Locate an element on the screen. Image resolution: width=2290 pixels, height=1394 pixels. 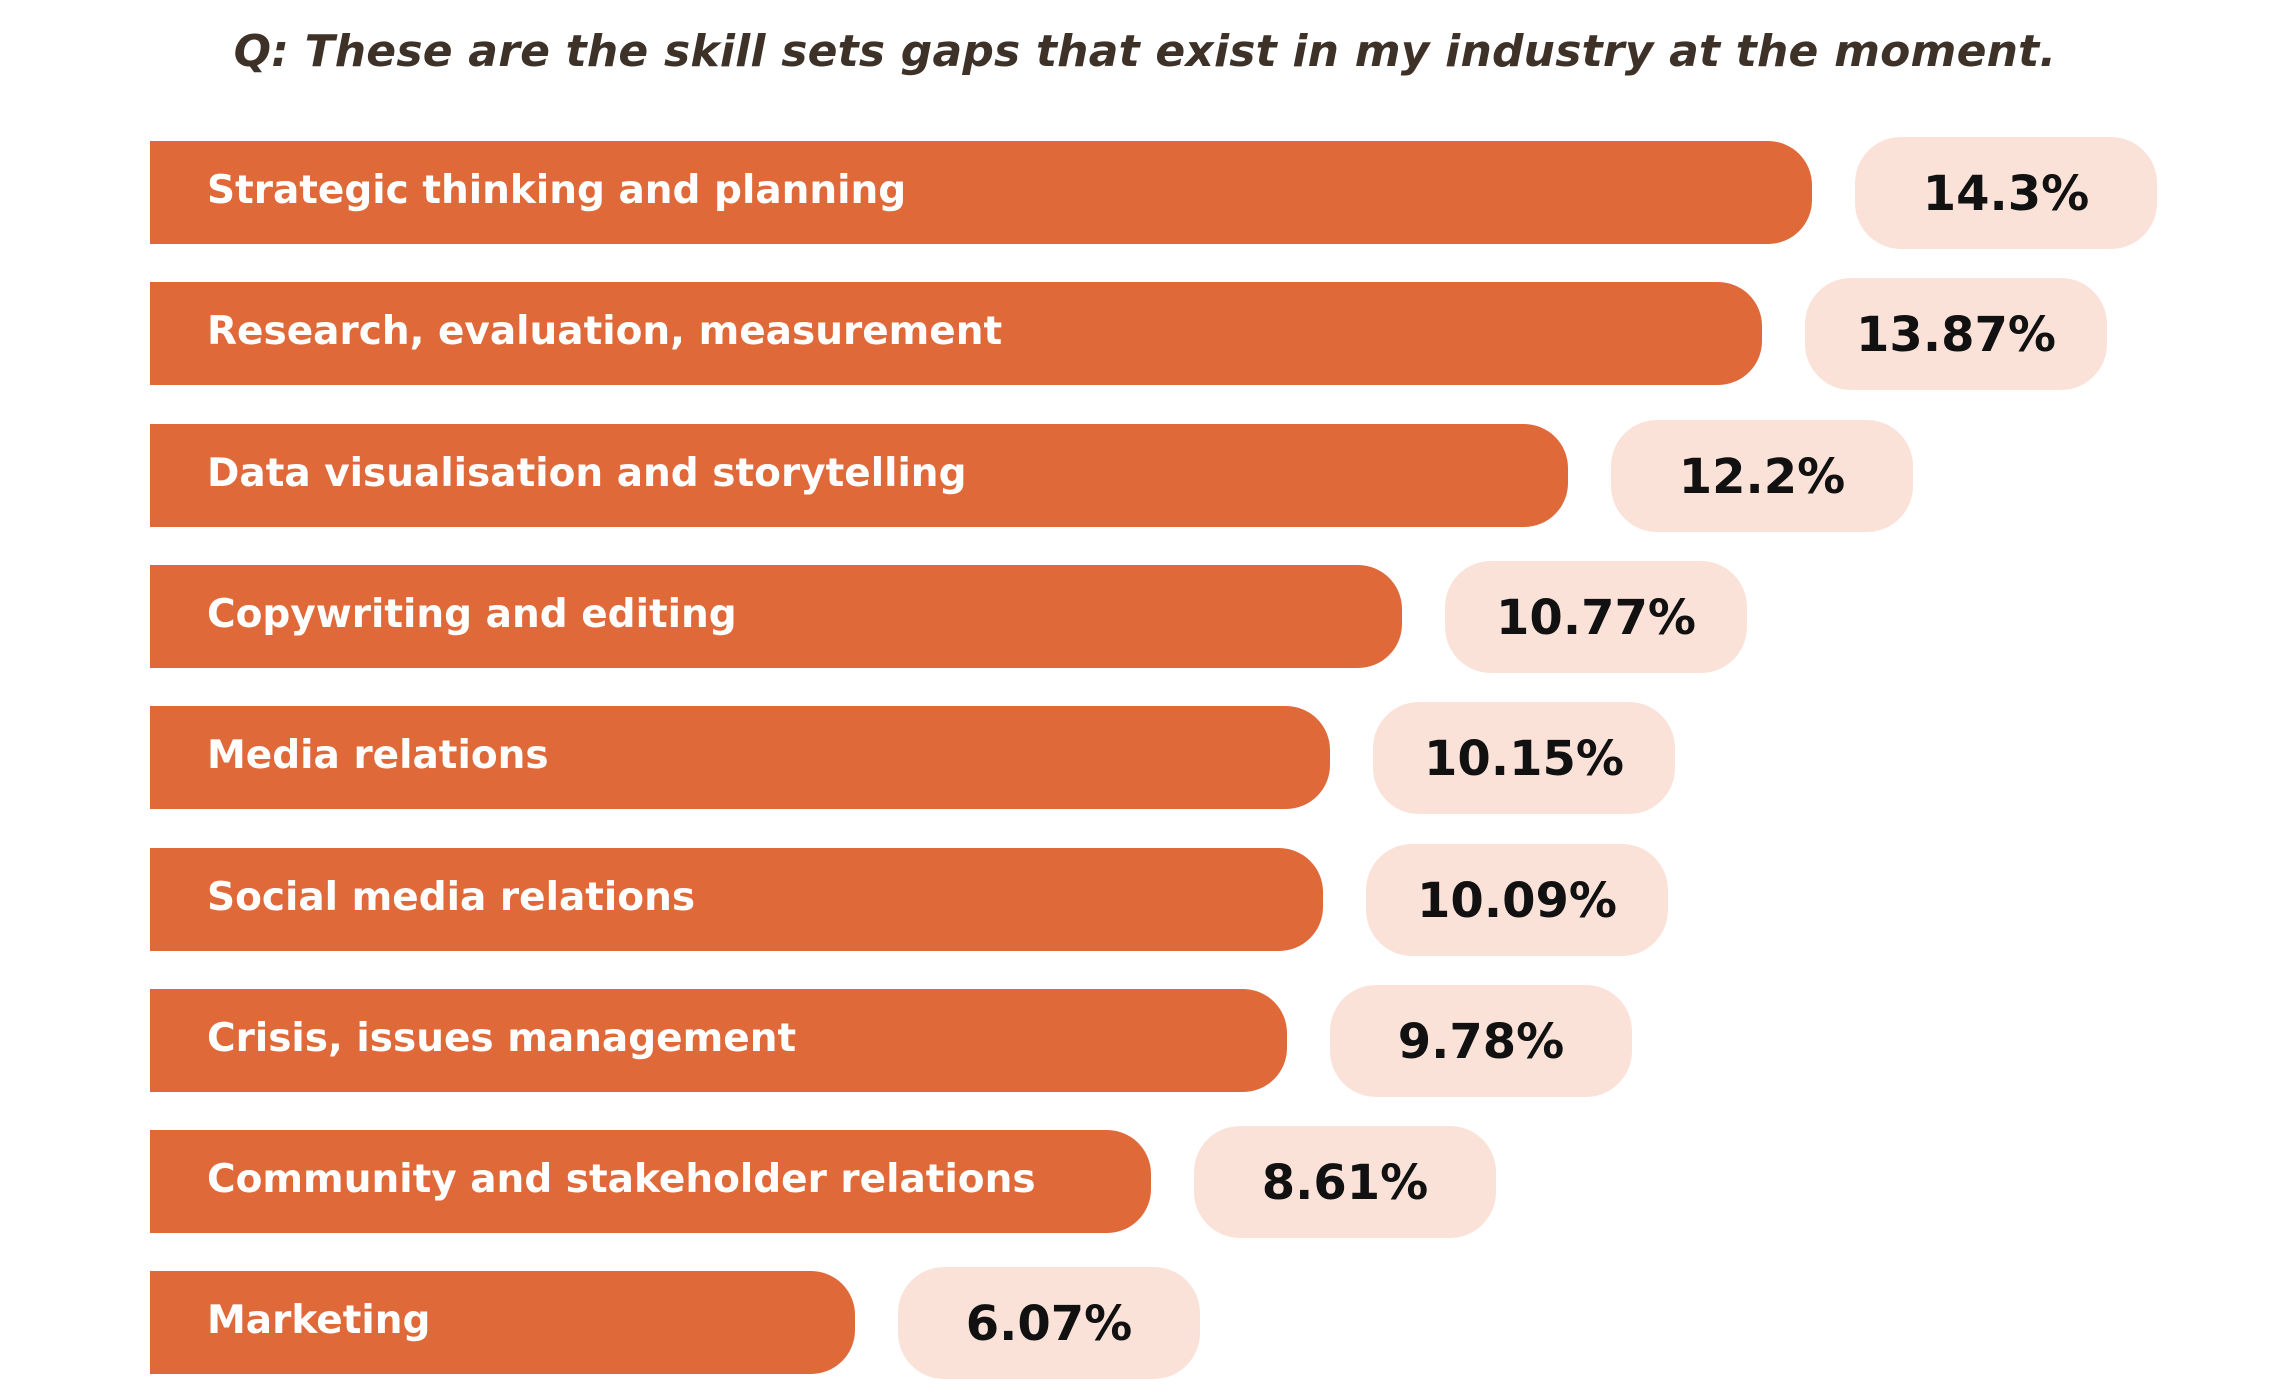
value-badge: 9.78% is located at coordinates (1481, 1041).